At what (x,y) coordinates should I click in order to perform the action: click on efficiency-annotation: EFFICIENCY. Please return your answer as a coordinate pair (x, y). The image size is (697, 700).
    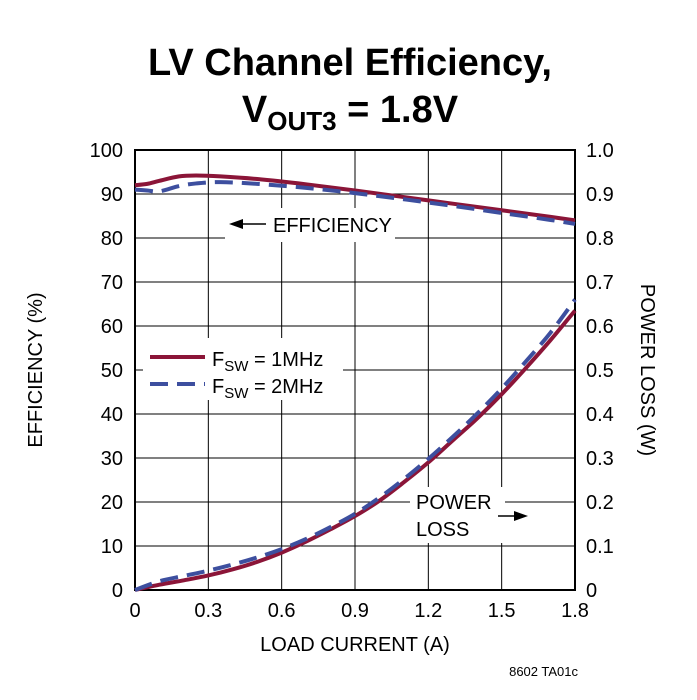
    Looking at the image, I should click on (310, 225).